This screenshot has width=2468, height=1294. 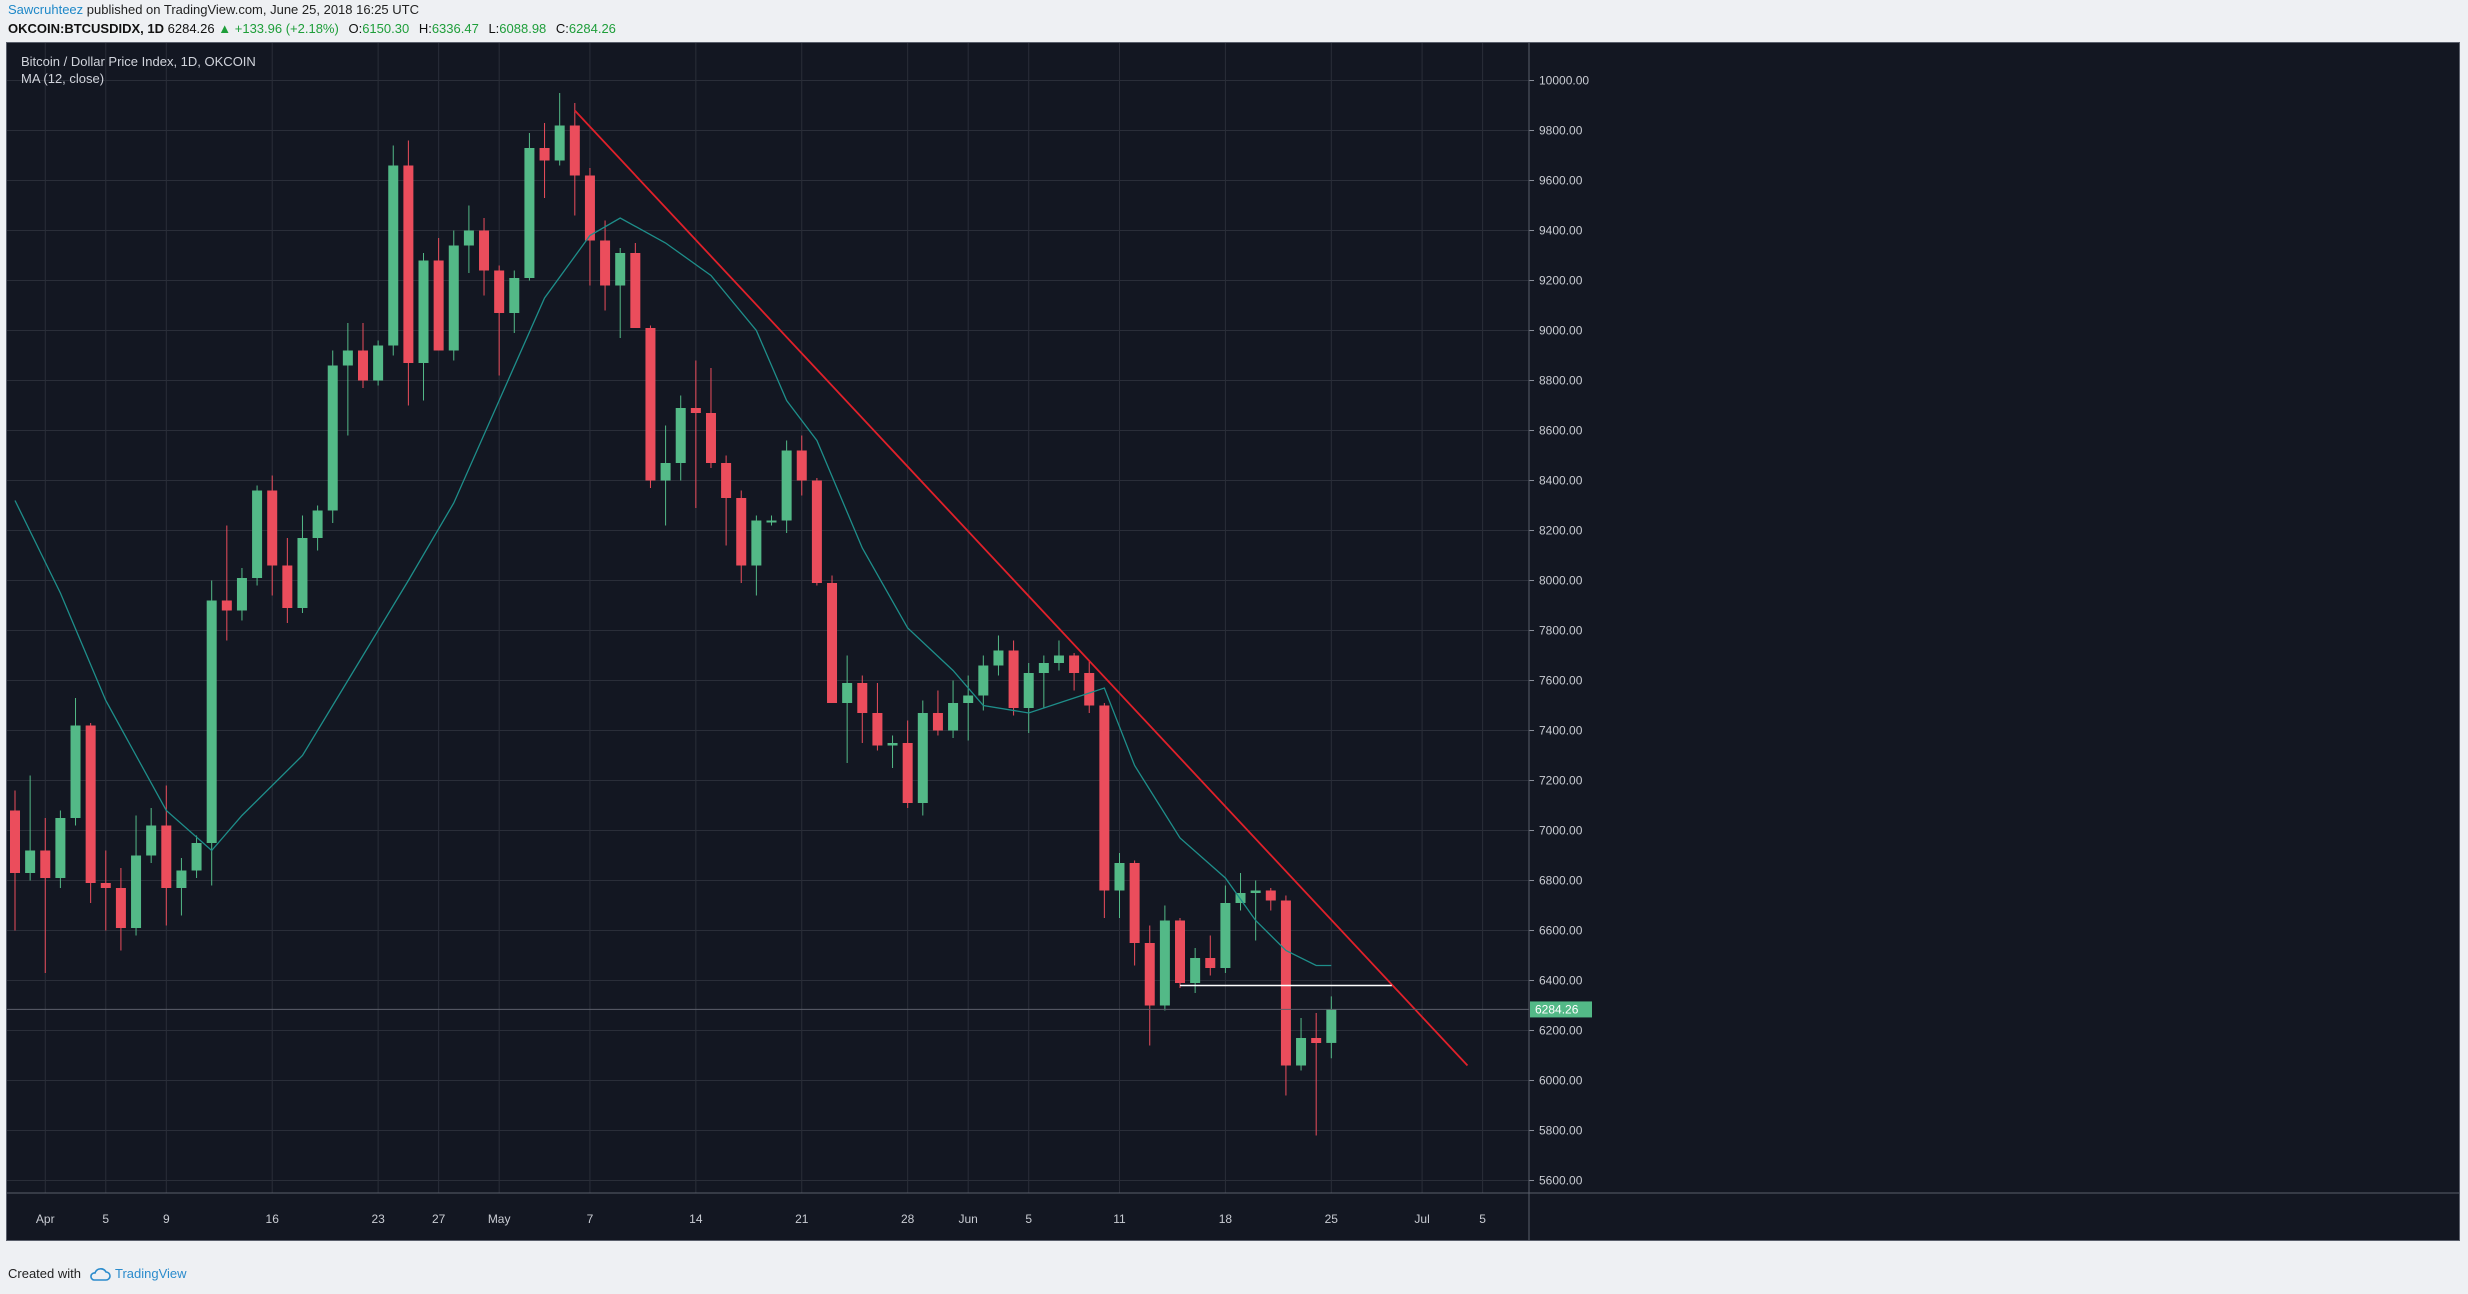 I want to click on x-tick-label: 14, so click(x=696, y=1219).